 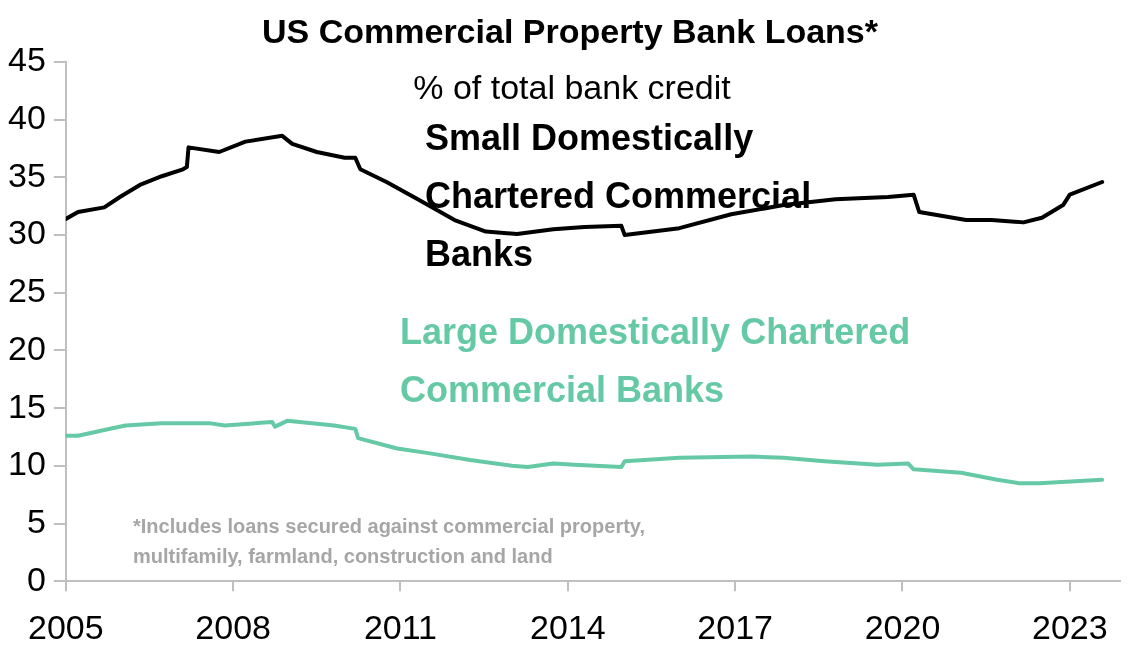 I want to click on x-tick-label: 2011, so click(x=400, y=626).